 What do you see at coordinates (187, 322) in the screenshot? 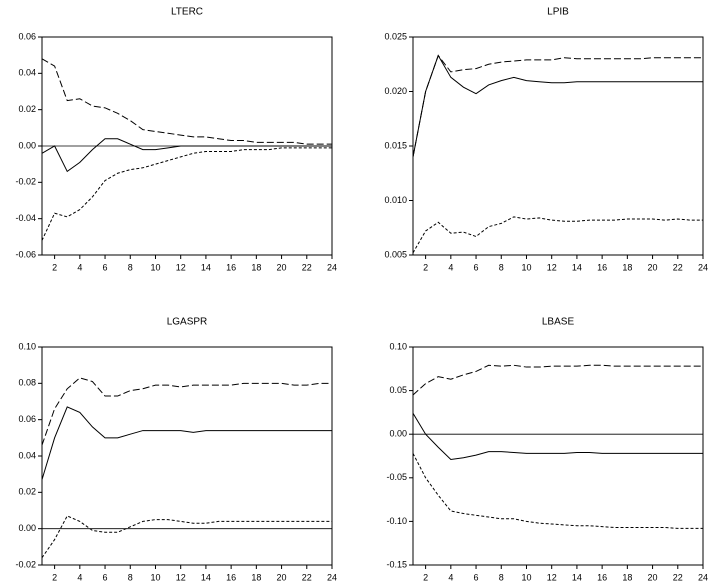
I see `panel-title: LGASPR` at bounding box center [187, 322].